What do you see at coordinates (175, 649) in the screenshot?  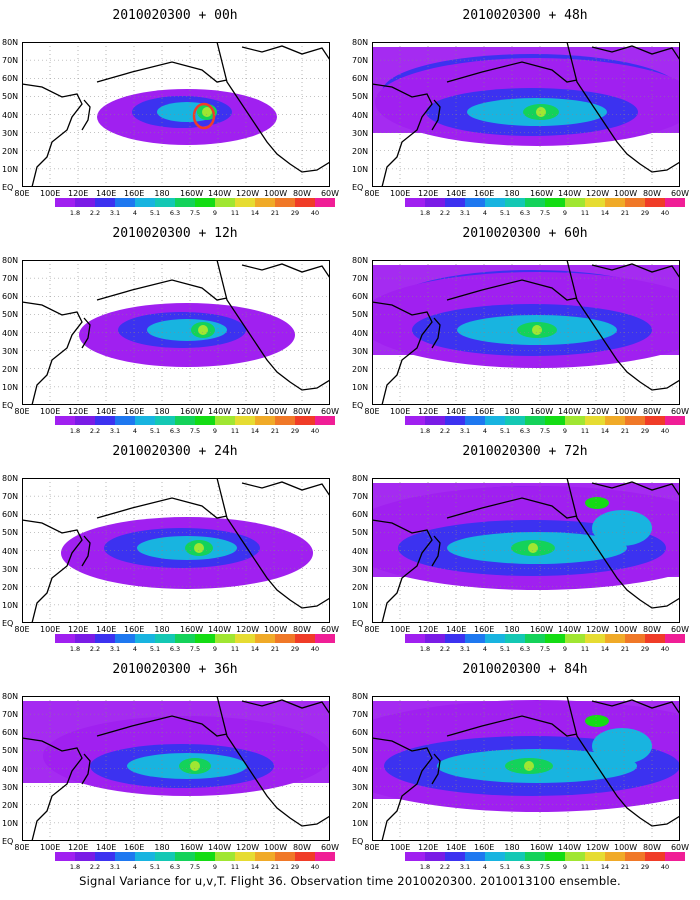 I see `colorbar-label: 6.3` at bounding box center [175, 649].